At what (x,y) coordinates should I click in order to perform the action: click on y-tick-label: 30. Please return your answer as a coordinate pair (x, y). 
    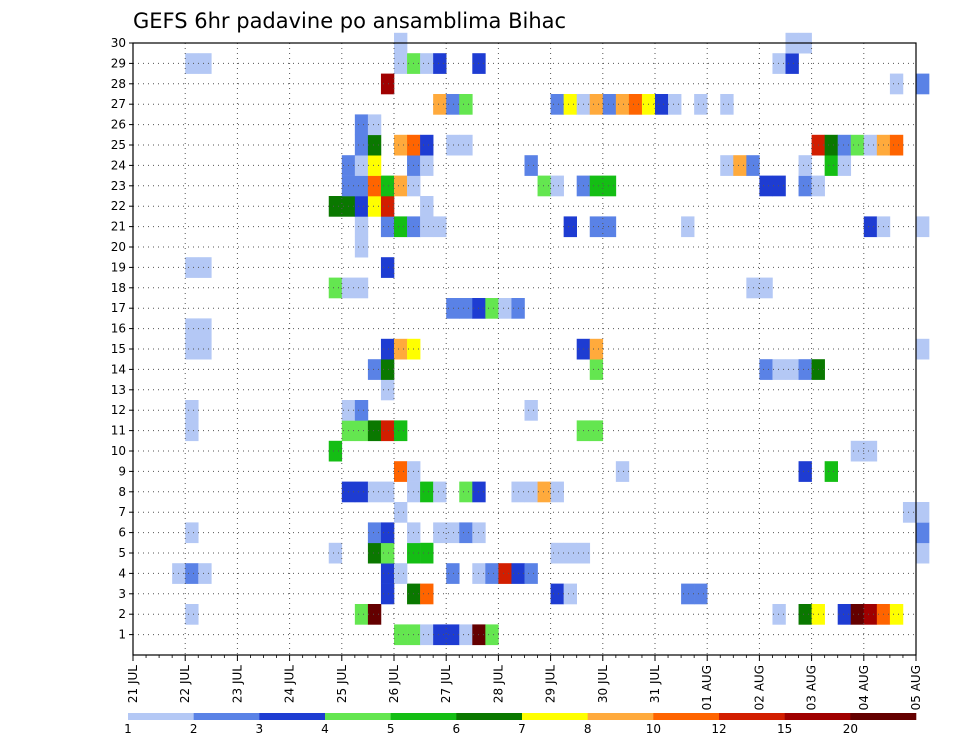
    Looking at the image, I should click on (118, 43).